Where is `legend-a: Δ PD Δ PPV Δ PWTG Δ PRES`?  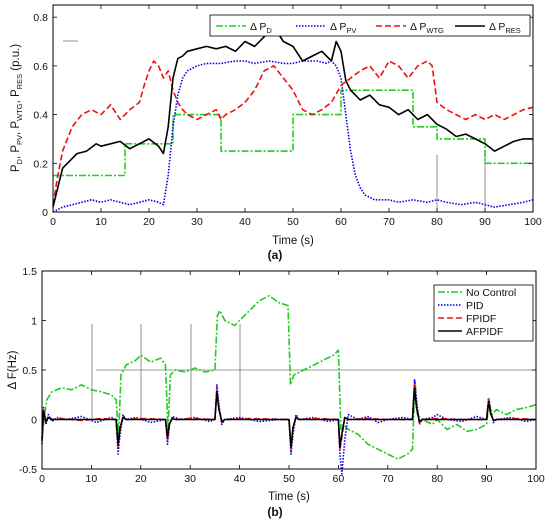 legend-a: Δ PD Δ PPV Δ PWTG Δ PRES is located at coordinates (370, 25).